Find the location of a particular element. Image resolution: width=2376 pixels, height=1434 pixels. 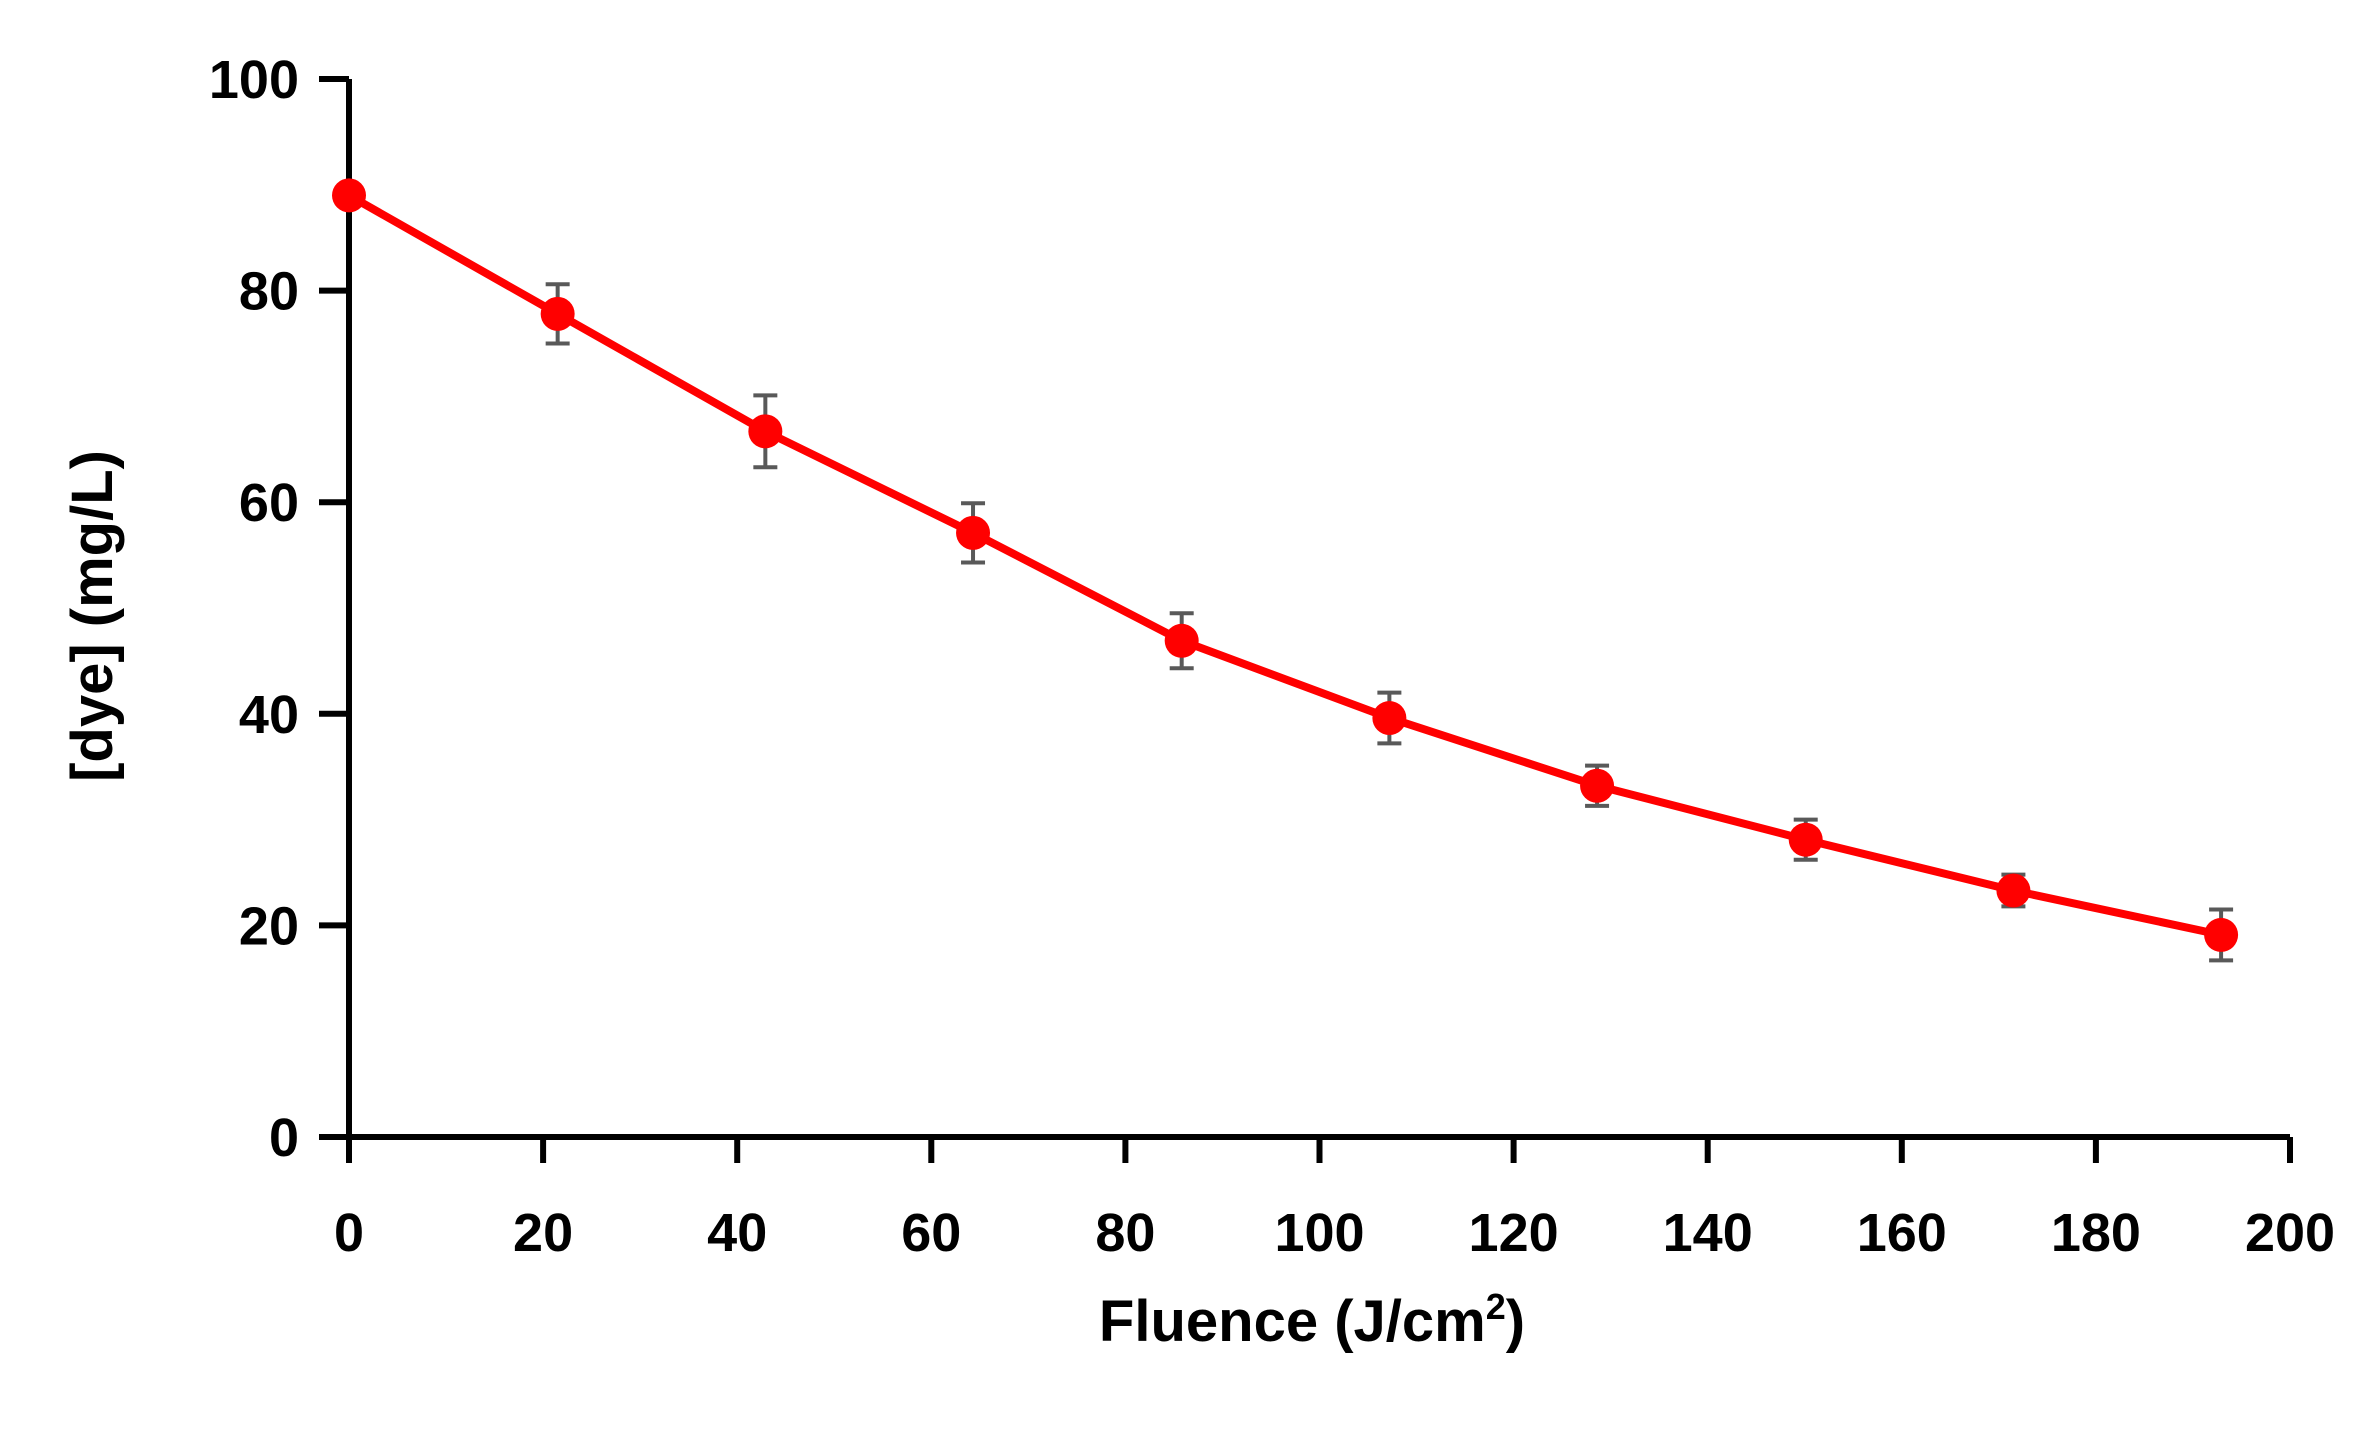

x-tick-label: 80 is located at coordinates (1125, 1233).